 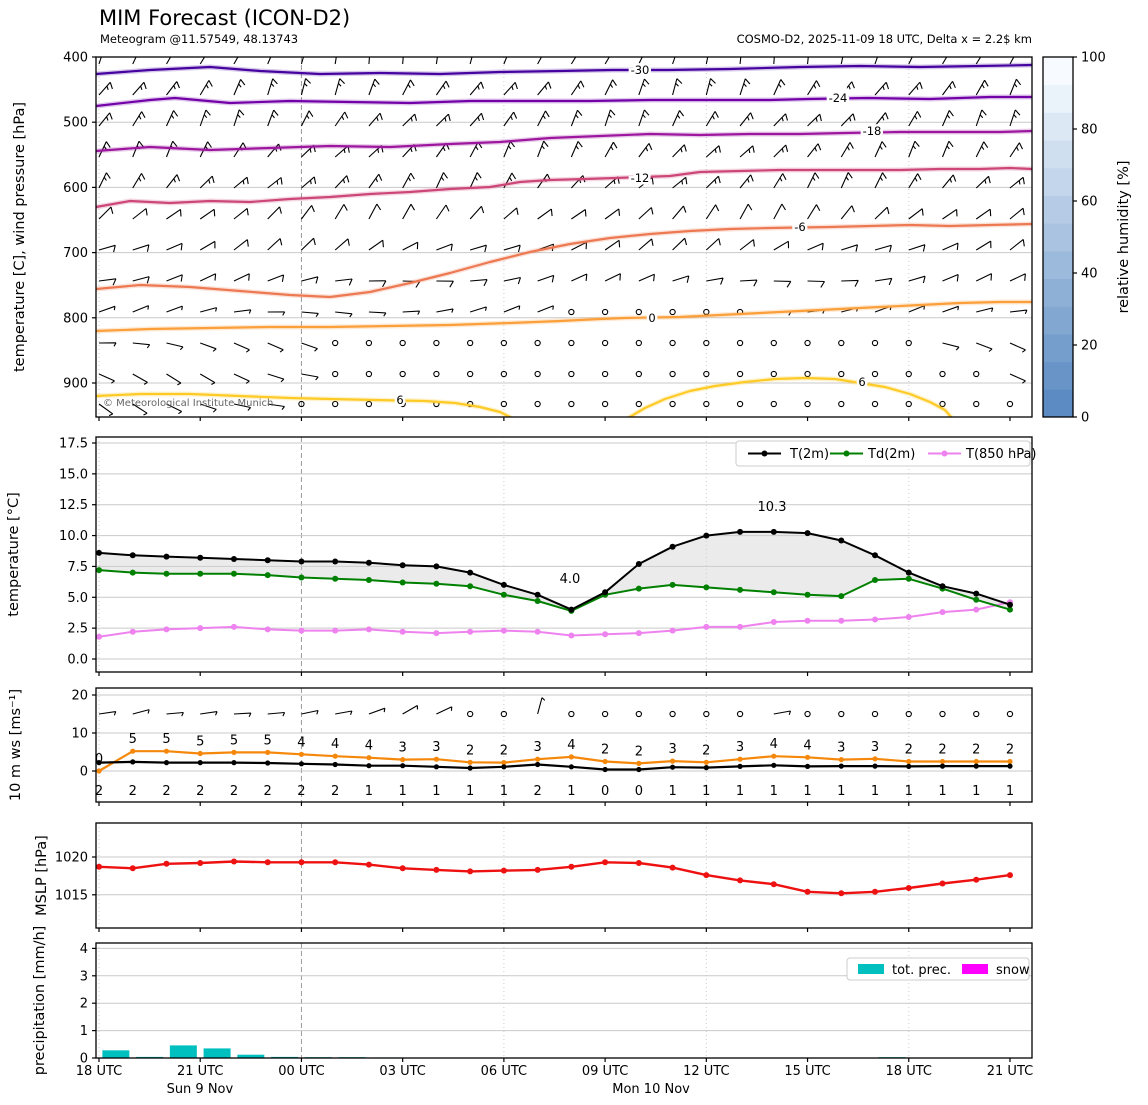 What do you see at coordinates (84, 976) in the screenshot?
I see `y-tick-label: 3` at bounding box center [84, 976].